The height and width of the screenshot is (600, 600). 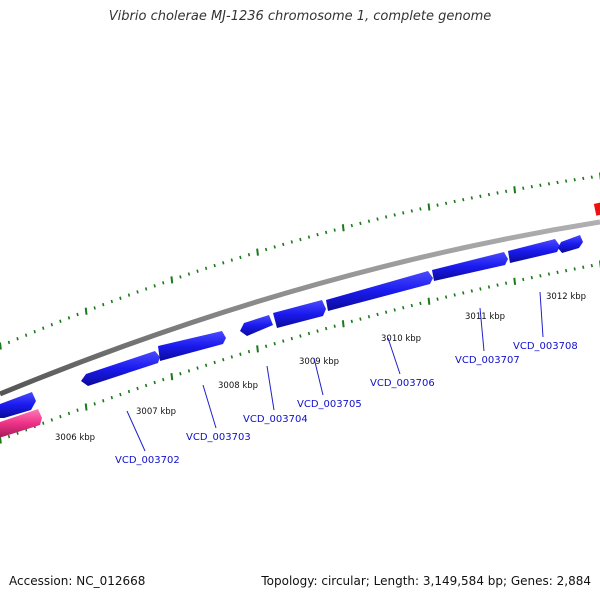 I want to click on kbp-tick-label: 3008 kbp, so click(x=238, y=386).